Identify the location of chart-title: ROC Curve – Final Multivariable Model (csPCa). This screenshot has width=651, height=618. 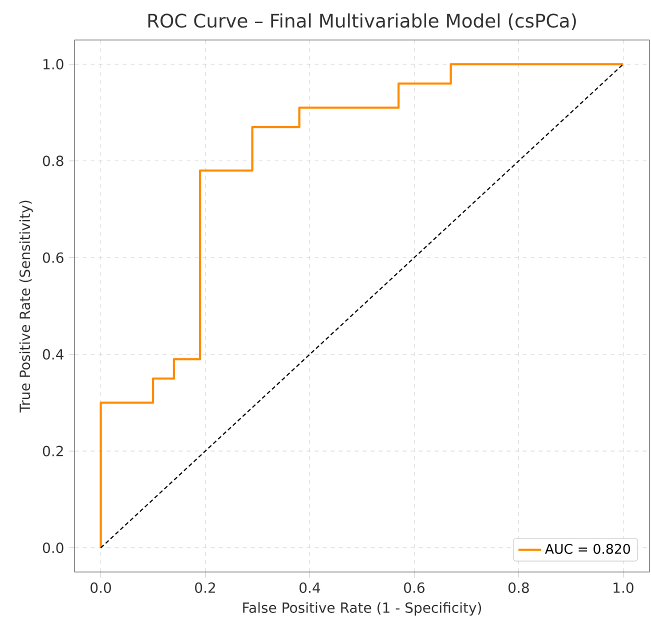
(362, 21).